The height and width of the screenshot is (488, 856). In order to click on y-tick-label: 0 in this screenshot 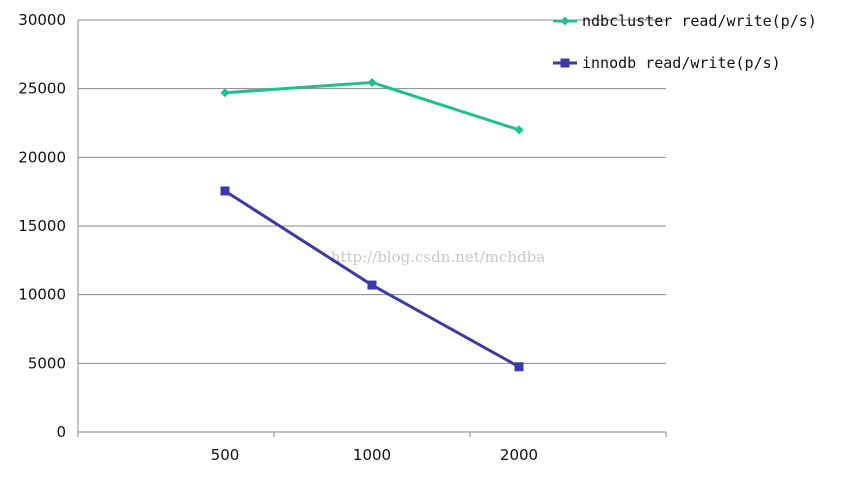, I will do `click(61, 432)`.